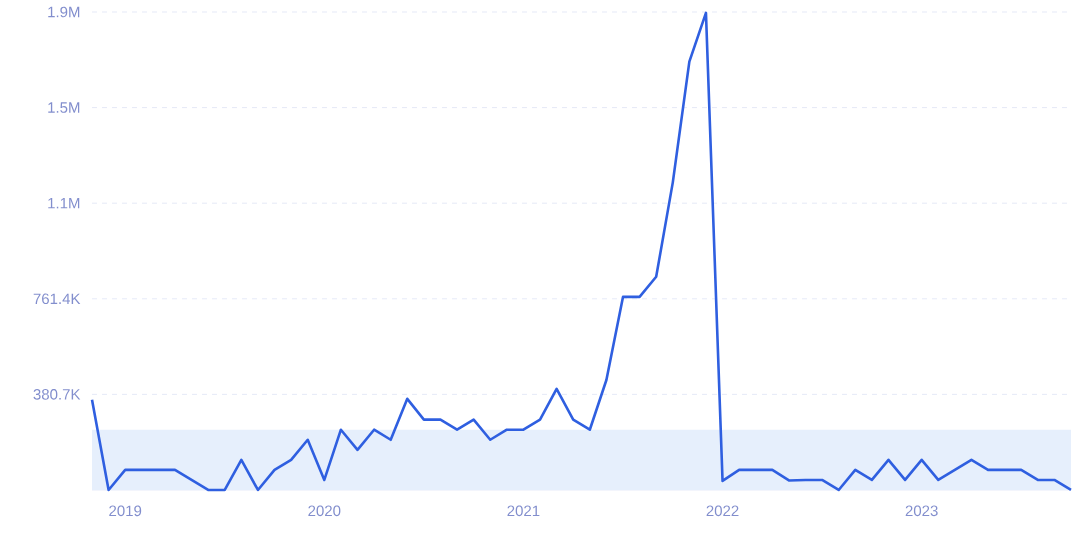 This screenshot has width=1075, height=537. Describe the element at coordinates (64, 12) in the screenshot. I see `y-tick-label: 1.9M` at that location.